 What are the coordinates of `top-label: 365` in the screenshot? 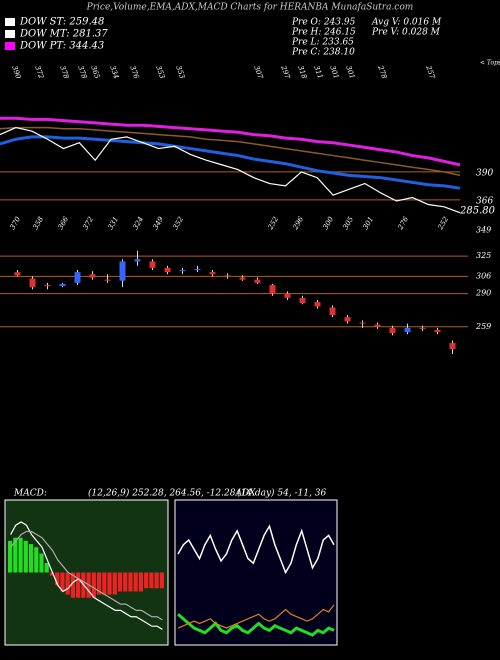 It's located at (95, 73).